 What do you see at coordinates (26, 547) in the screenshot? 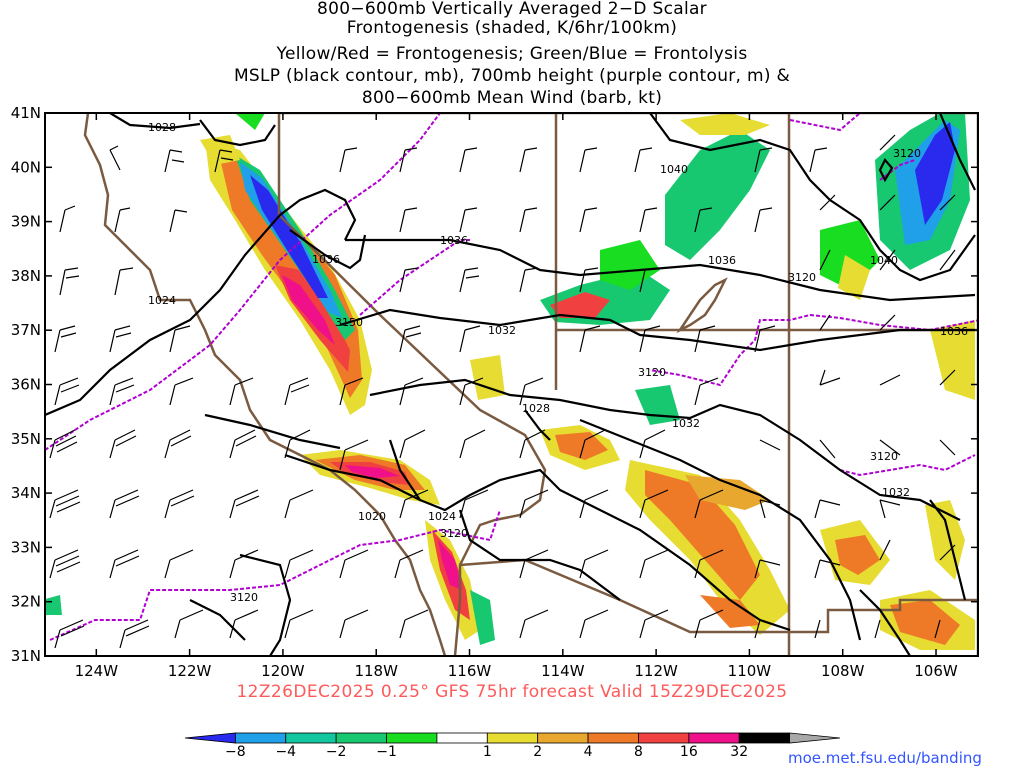
I see `lat-label: 33N` at bounding box center [26, 547].